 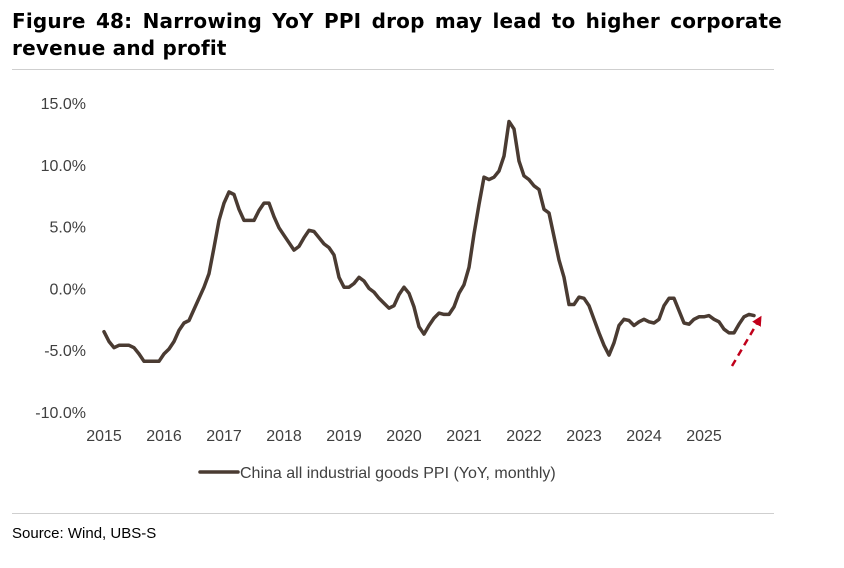 I want to click on y-tick-label: -10.0%, so click(x=60, y=413).